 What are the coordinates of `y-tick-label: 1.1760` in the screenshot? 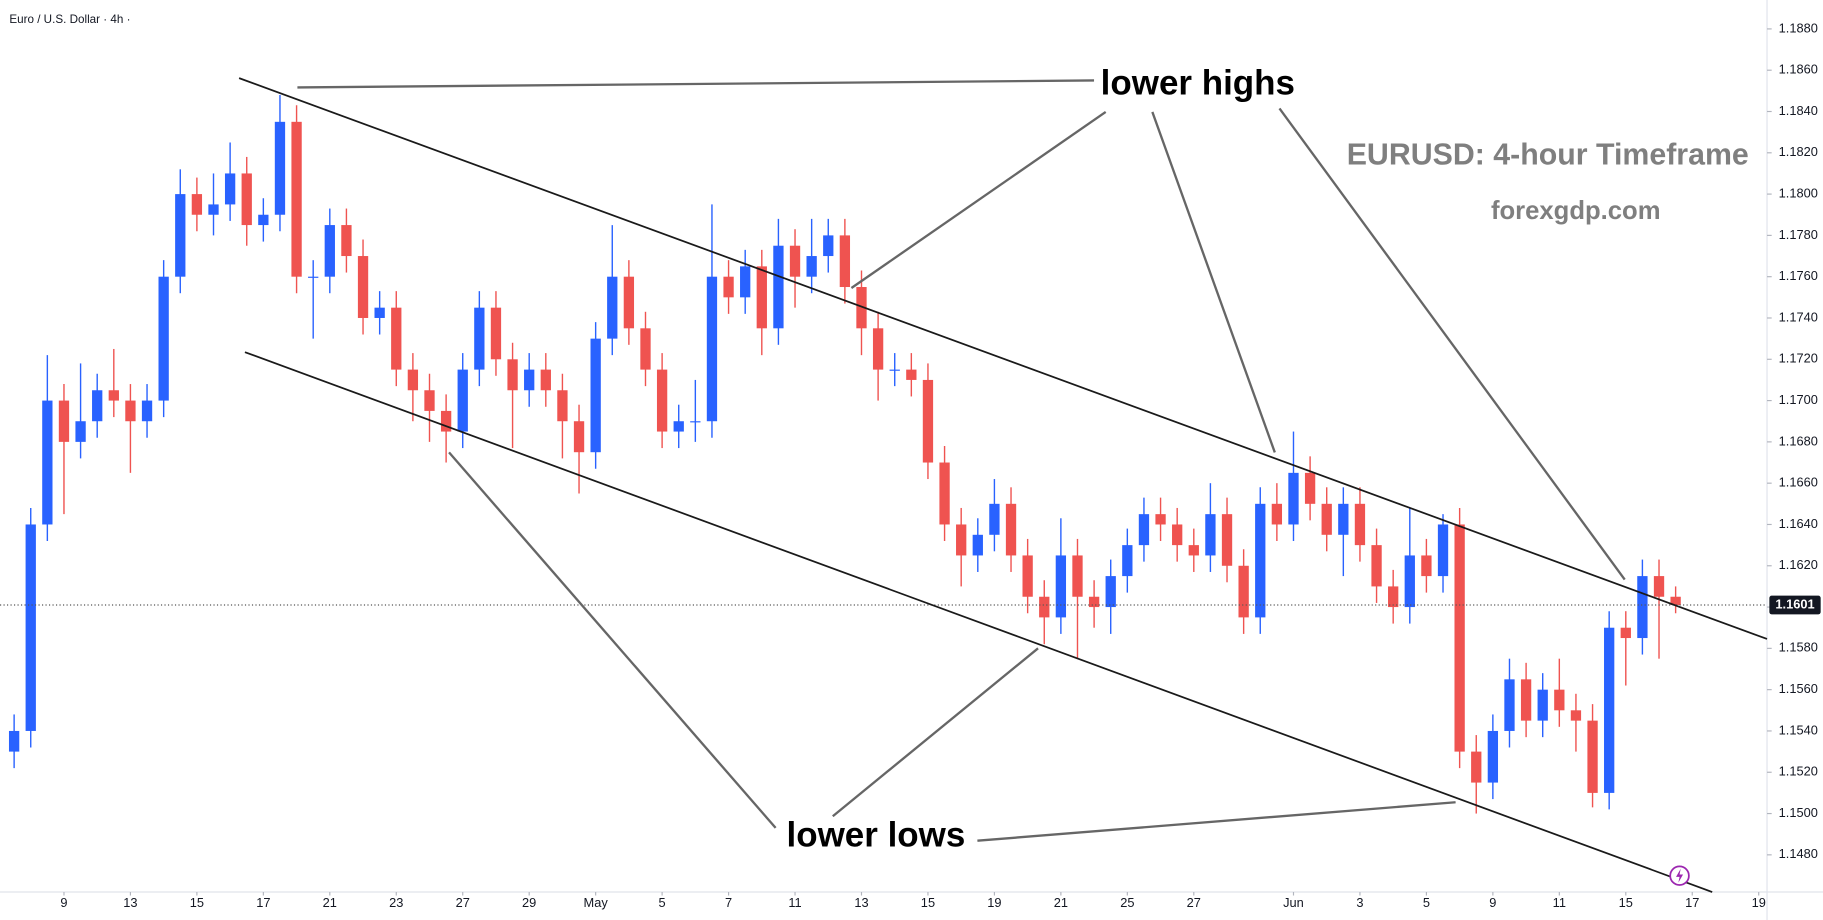 It's located at (1798, 275).